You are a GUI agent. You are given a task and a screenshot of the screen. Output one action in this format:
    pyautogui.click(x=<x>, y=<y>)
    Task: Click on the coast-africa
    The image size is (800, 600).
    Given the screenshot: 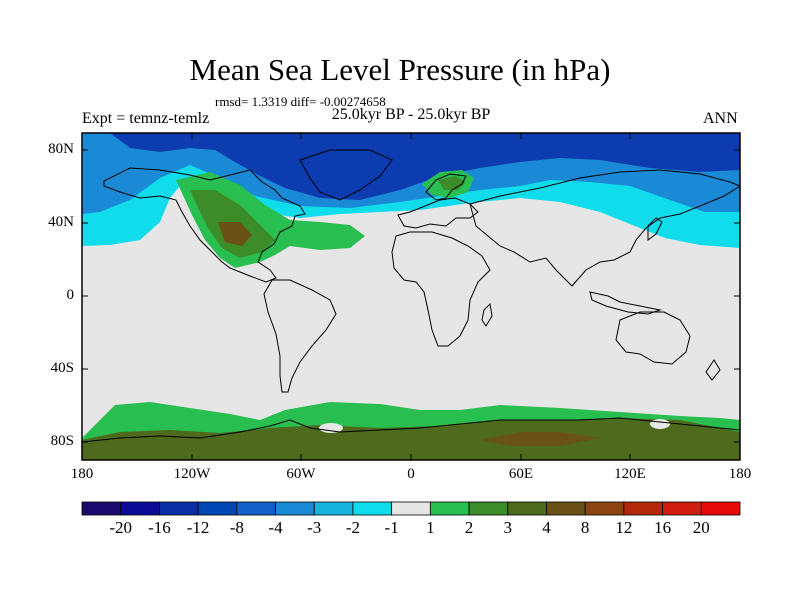 What is the action you would take?
    pyautogui.click(x=441, y=289)
    